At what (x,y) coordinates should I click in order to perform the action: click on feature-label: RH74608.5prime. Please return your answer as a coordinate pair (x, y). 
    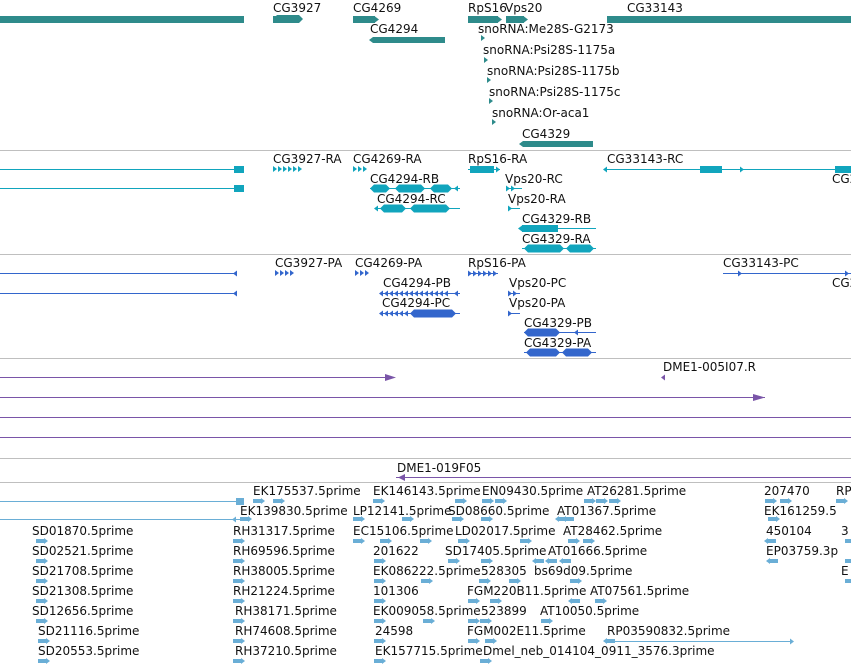
    Looking at the image, I should click on (286, 631).